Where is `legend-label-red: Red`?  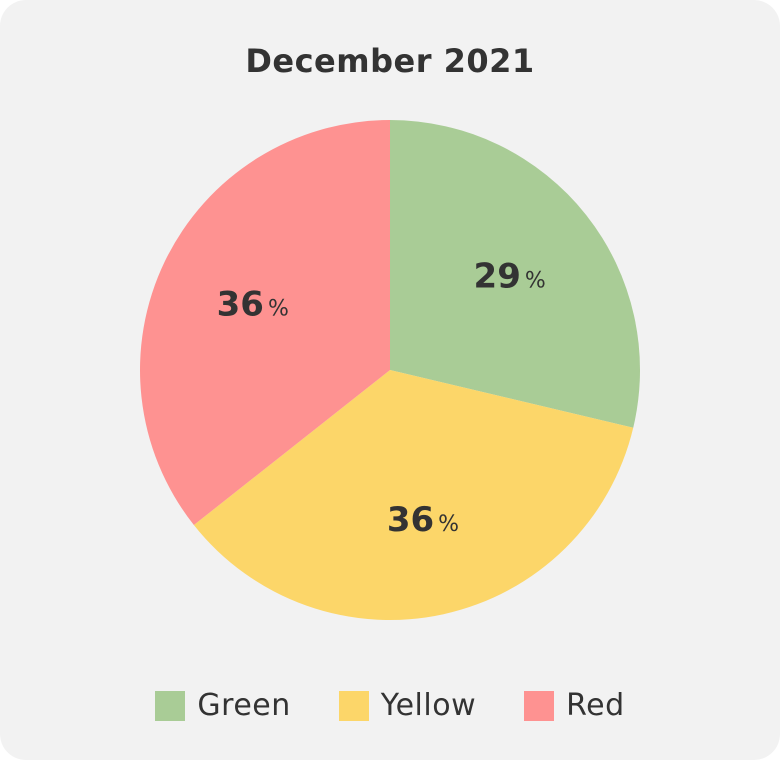 legend-label-red: Red is located at coordinates (595, 705).